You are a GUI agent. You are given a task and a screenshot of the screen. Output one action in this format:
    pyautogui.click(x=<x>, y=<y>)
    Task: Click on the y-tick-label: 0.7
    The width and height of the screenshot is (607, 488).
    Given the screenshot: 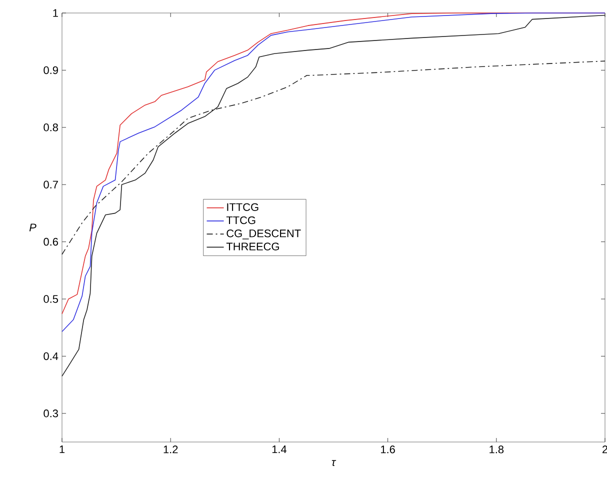 What is the action you would take?
    pyautogui.click(x=51, y=184)
    